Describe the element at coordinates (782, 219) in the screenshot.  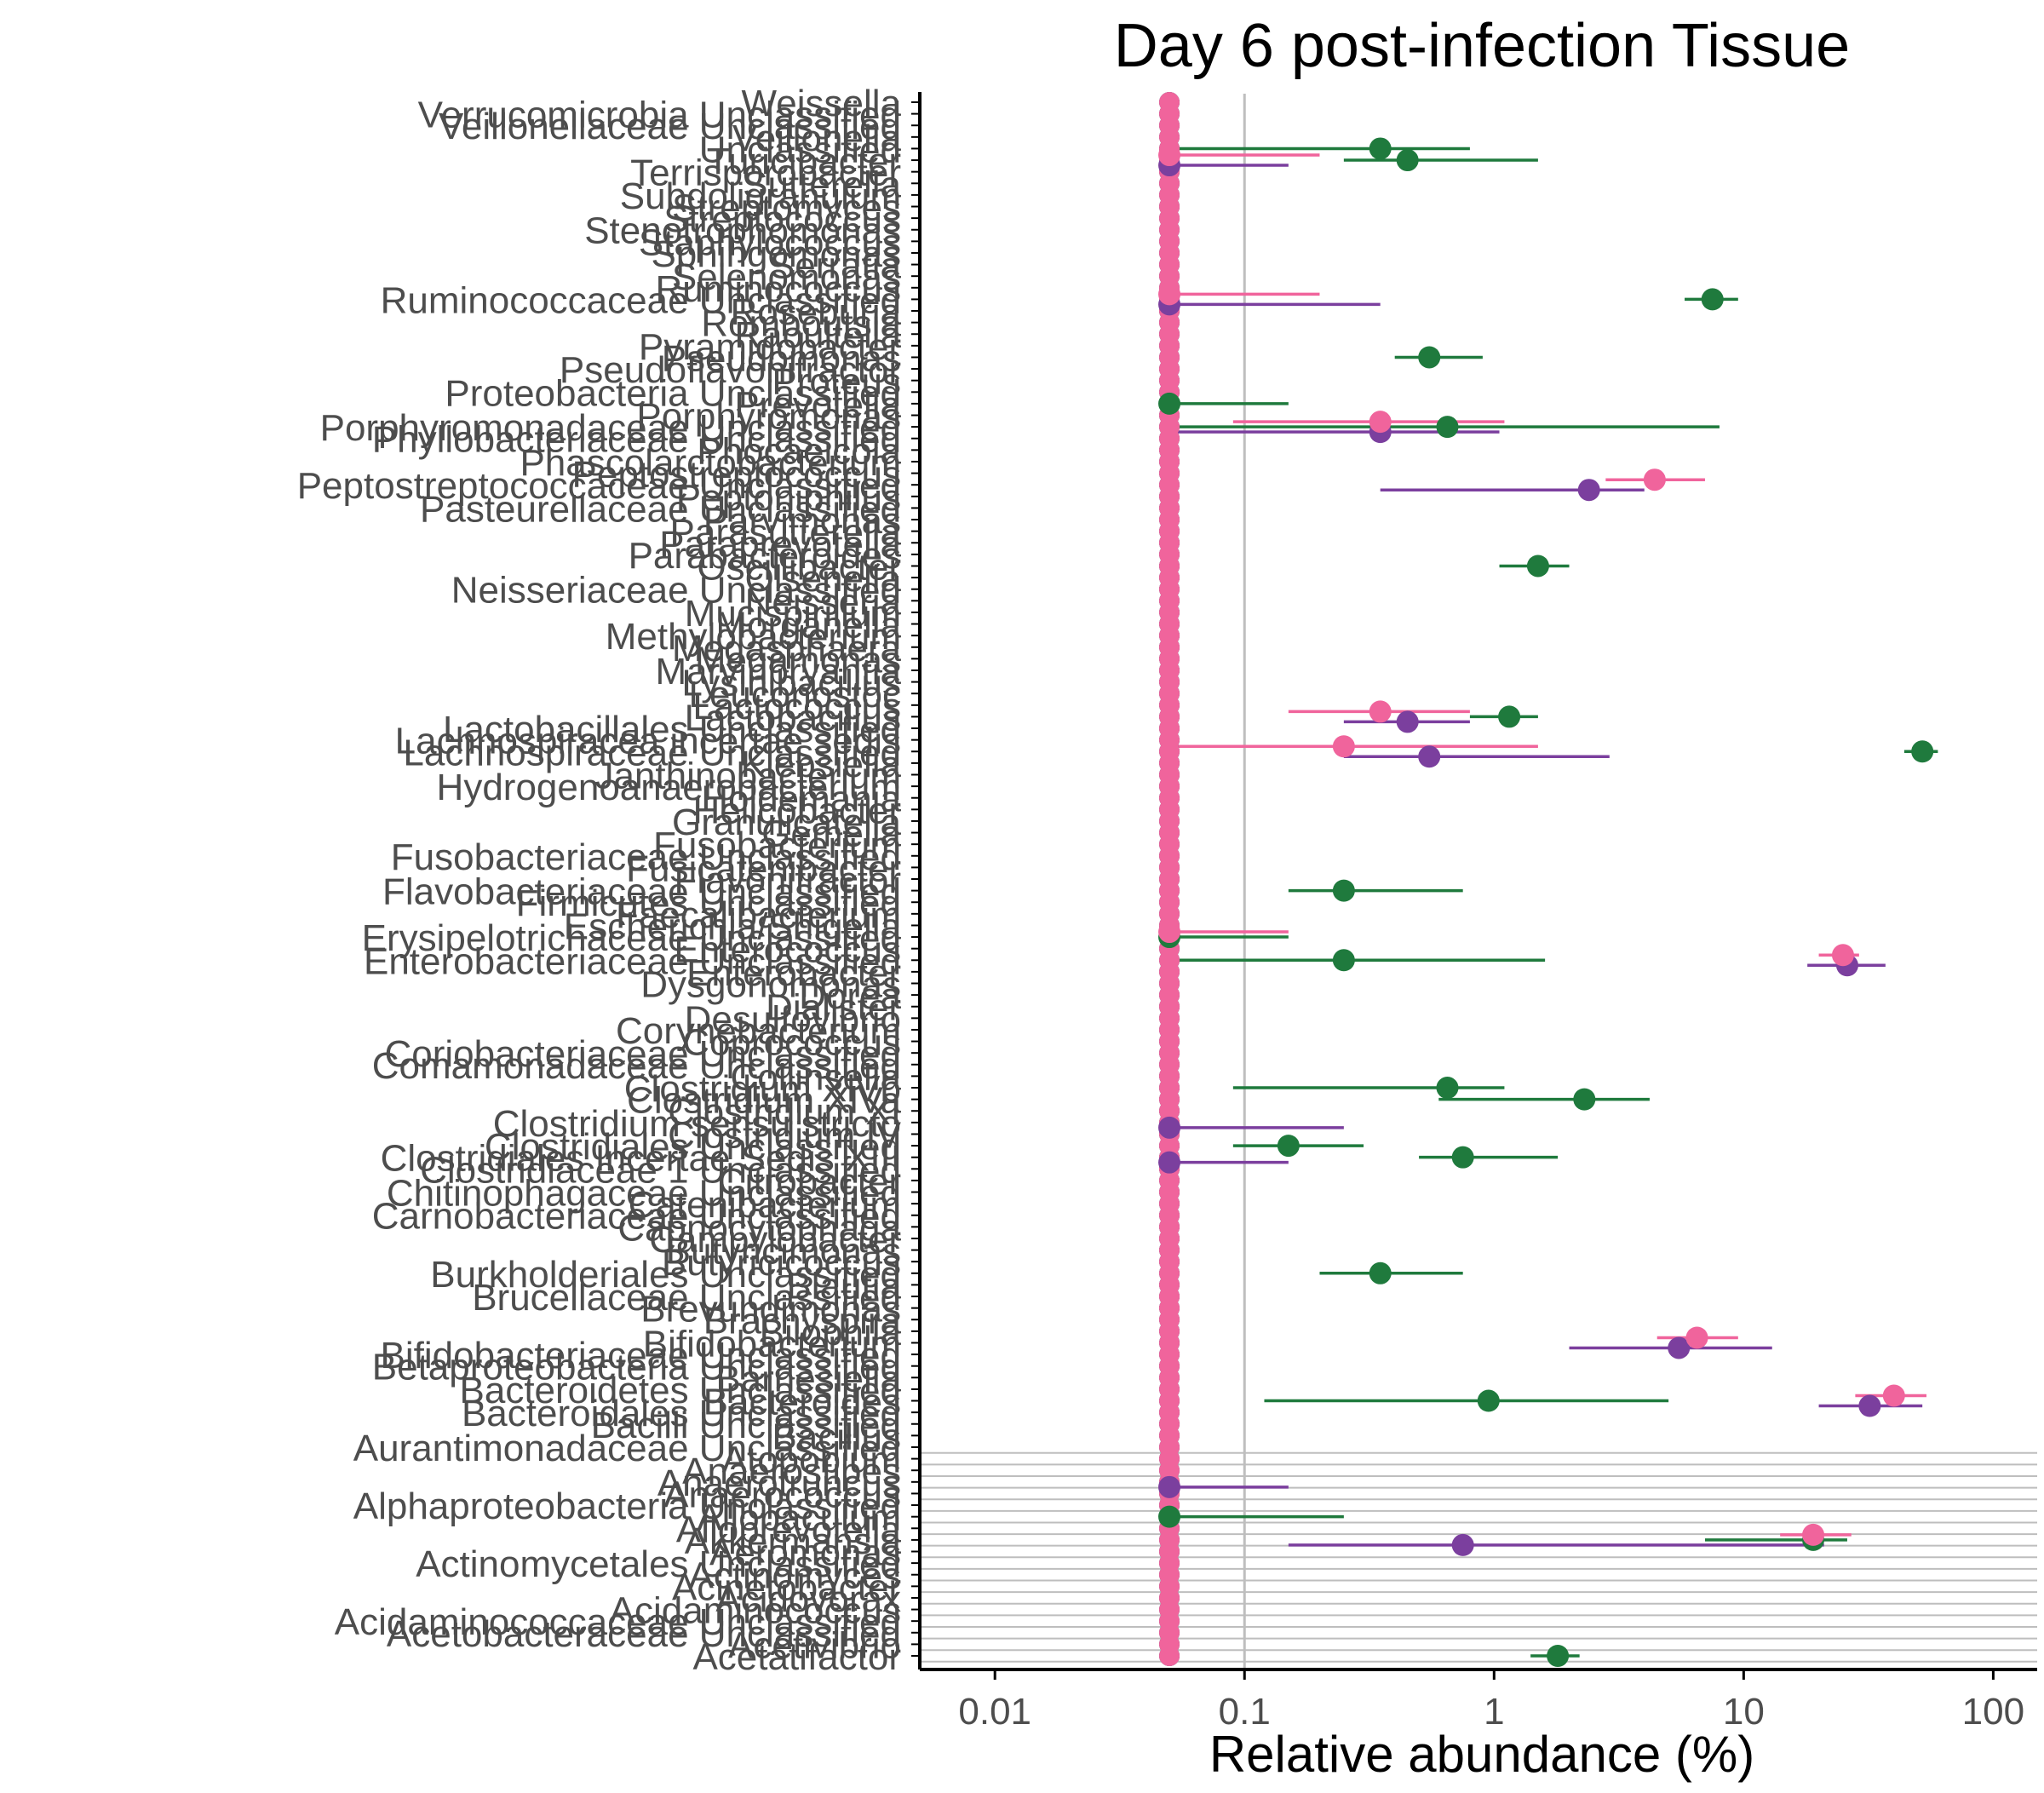
I see `category-label: Streptococcus` at that location.